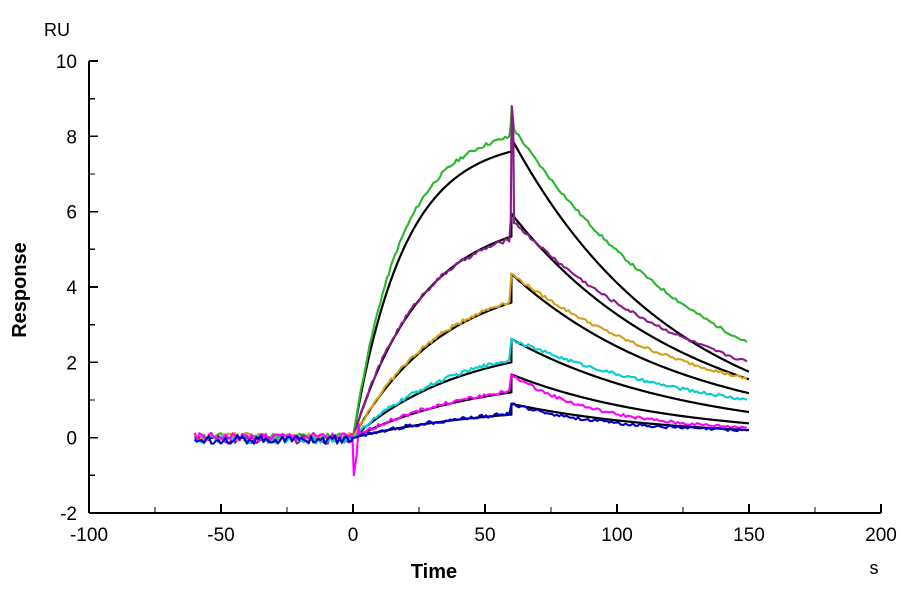 The width and height of the screenshot is (900, 600). Describe the element at coordinates (71, 213) in the screenshot. I see `y-tick-label: 6` at that location.